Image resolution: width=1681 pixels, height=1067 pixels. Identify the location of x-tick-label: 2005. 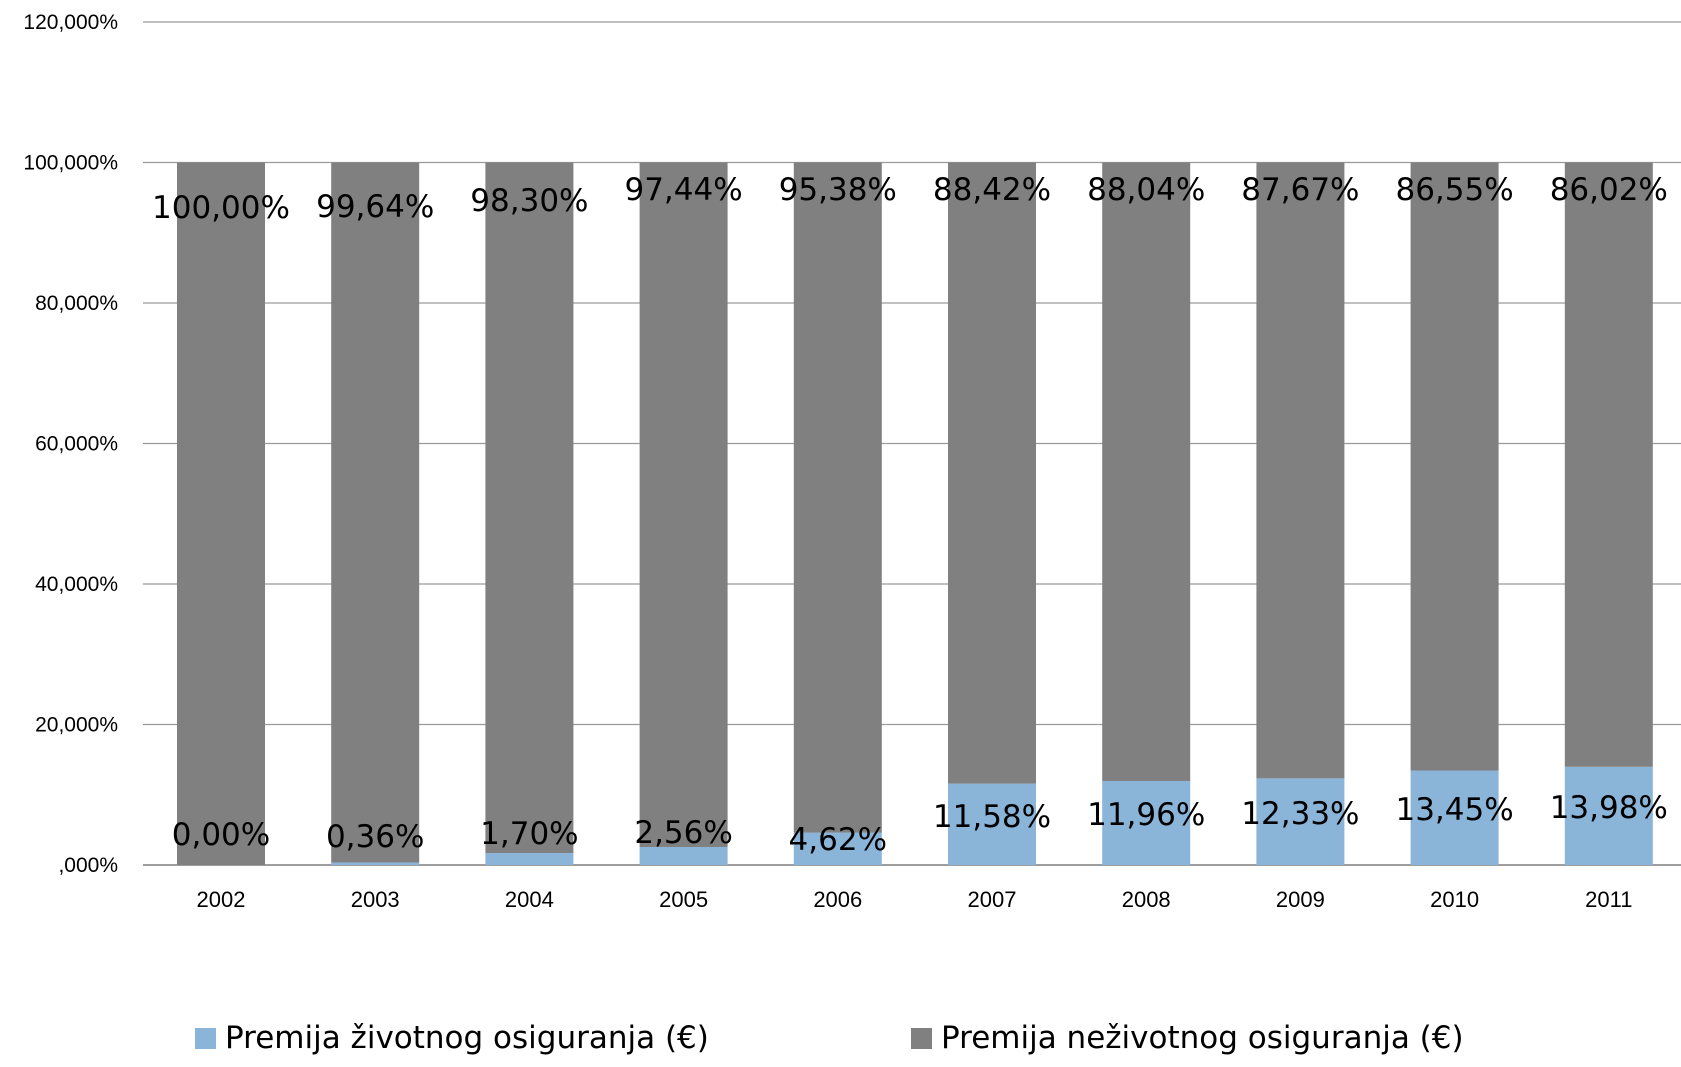
(683, 899).